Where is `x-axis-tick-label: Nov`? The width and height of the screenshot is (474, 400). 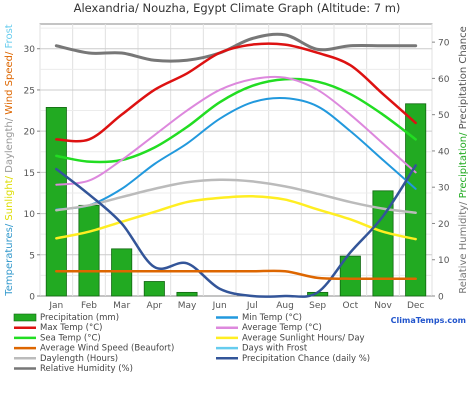 x-axis-tick-label: Nov is located at coordinates (383, 306).